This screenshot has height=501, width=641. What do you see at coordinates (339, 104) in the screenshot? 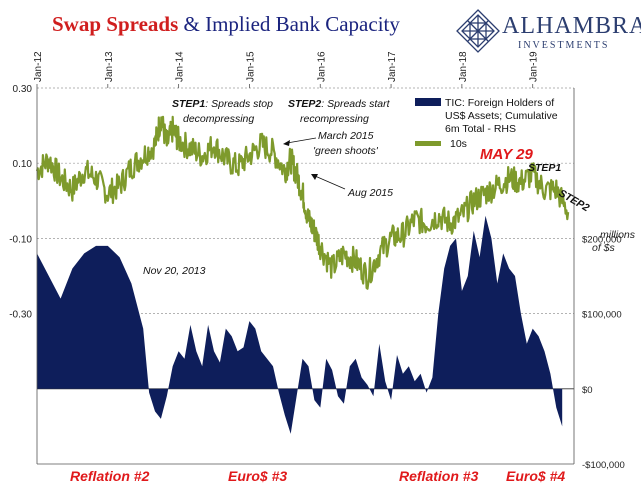
I see `annotation-step2: STEP2: Spreads start` at bounding box center [339, 104].